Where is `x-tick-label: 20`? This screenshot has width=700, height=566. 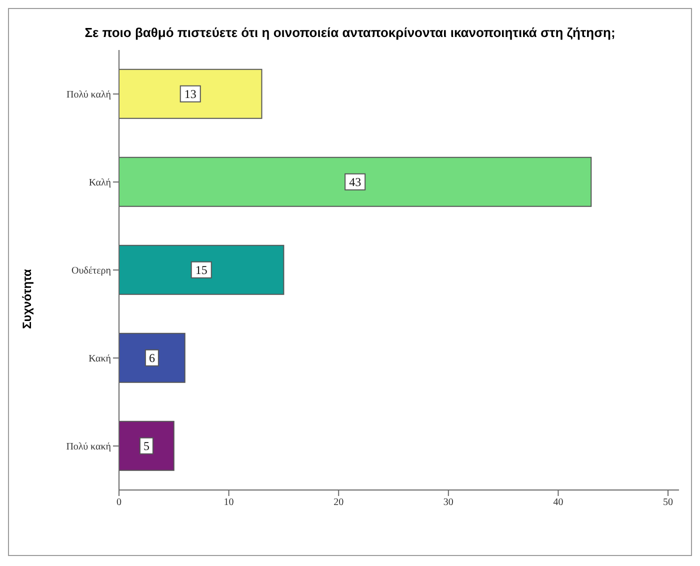
x-tick-label: 20 is located at coordinates (339, 502).